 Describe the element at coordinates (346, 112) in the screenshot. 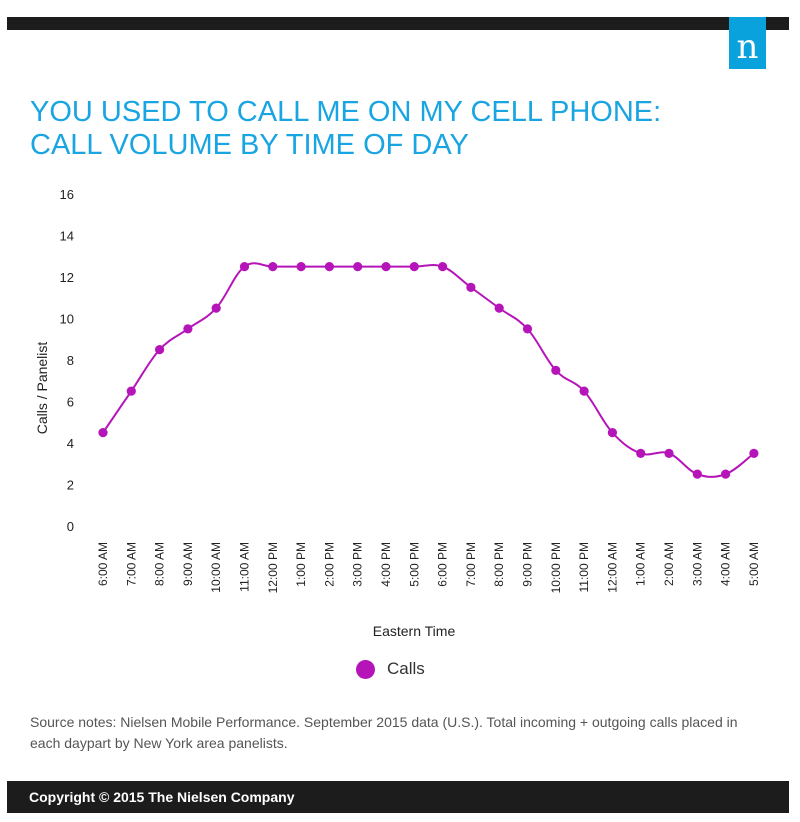

I see `title-line-1: YOU USED TO CALL ME ON MY CELL PHONE:` at that location.